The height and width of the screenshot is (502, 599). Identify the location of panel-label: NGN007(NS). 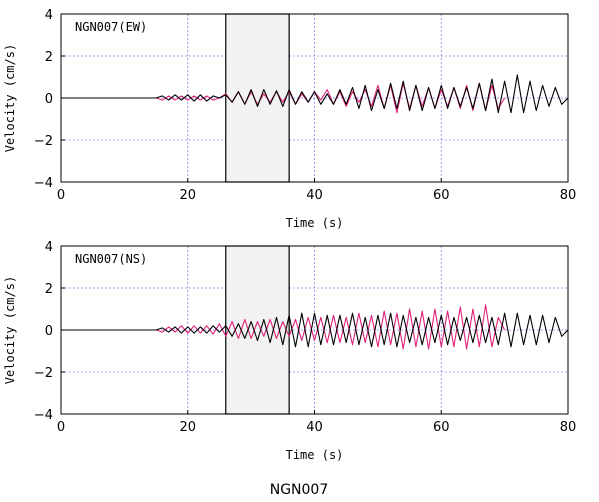
(111, 259).